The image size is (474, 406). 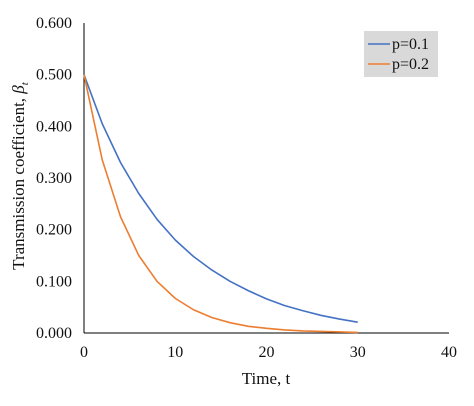 I want to click on x-tick-labels: 0 10 20 30 40, so click(x=268, y=352).